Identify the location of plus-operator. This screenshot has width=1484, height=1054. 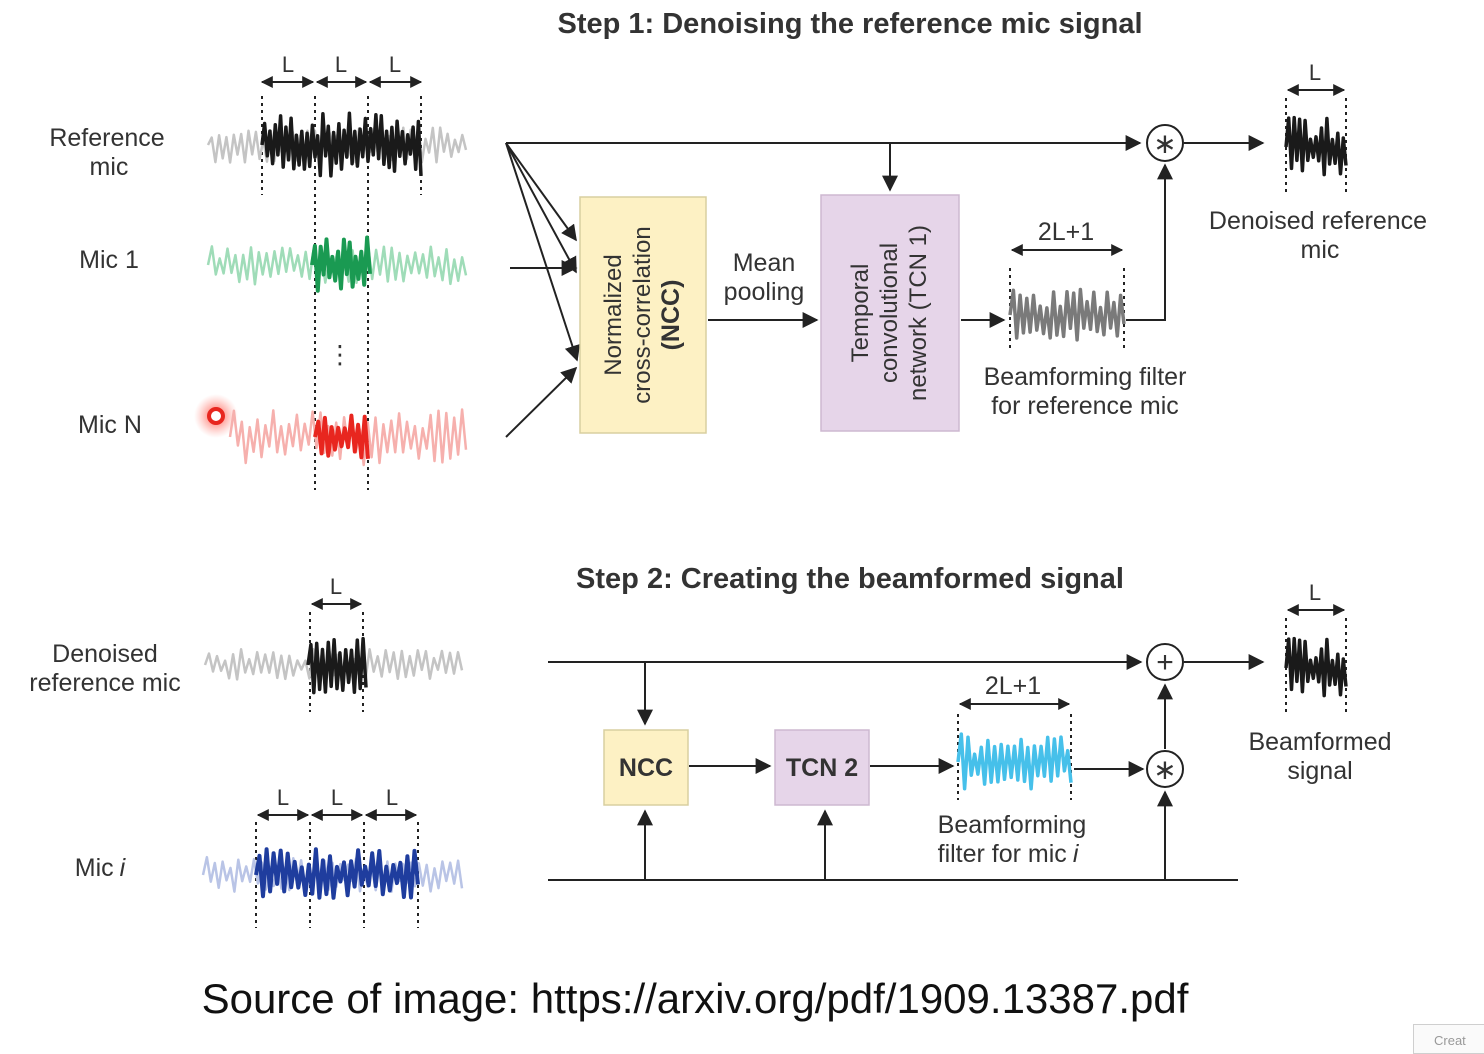
(1165, 662).